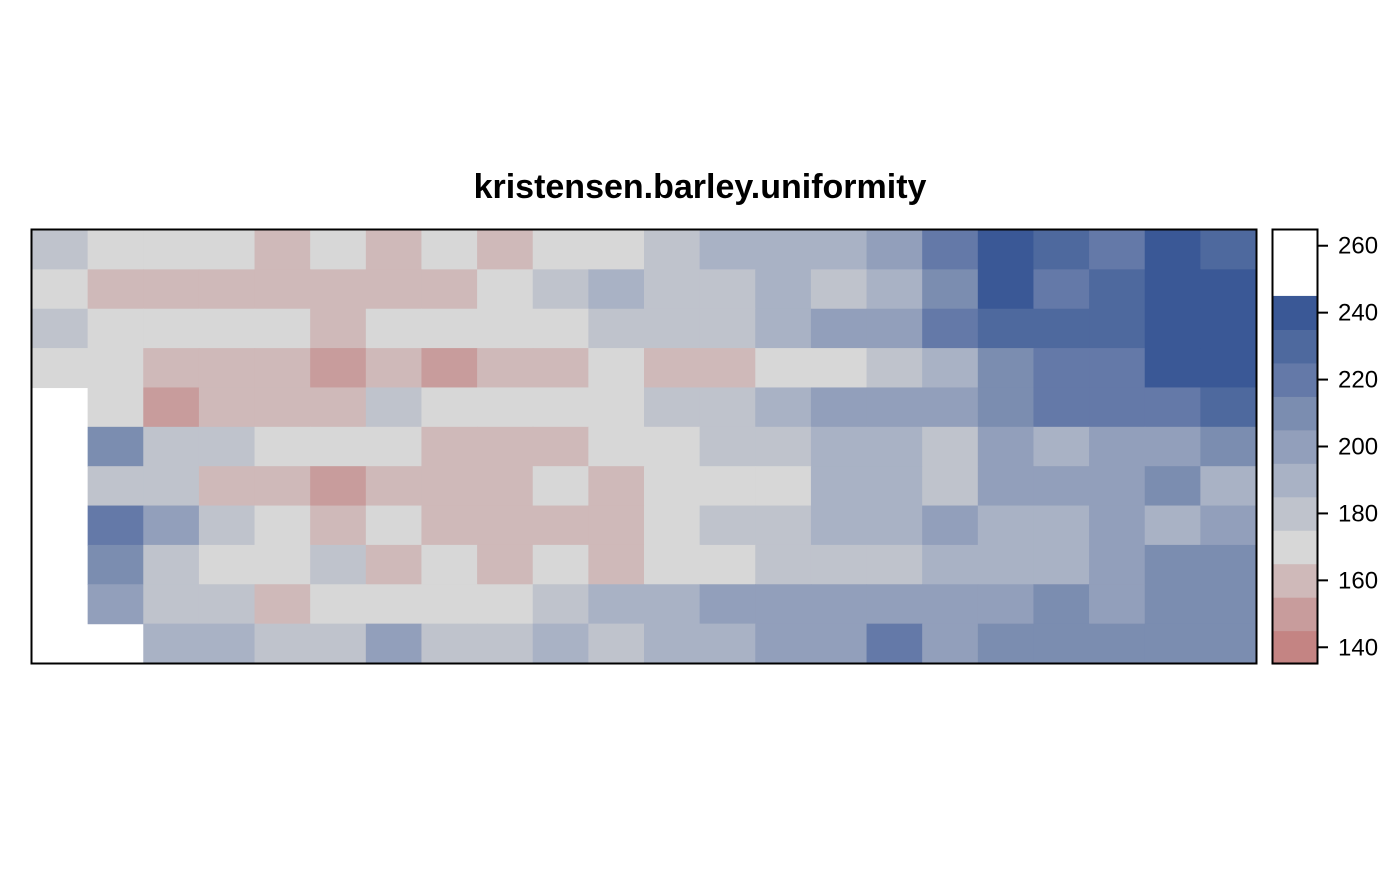 This screenshot has height=871, width=1400. I want to click on legend-tick-label: 200, so click(1358, 447).